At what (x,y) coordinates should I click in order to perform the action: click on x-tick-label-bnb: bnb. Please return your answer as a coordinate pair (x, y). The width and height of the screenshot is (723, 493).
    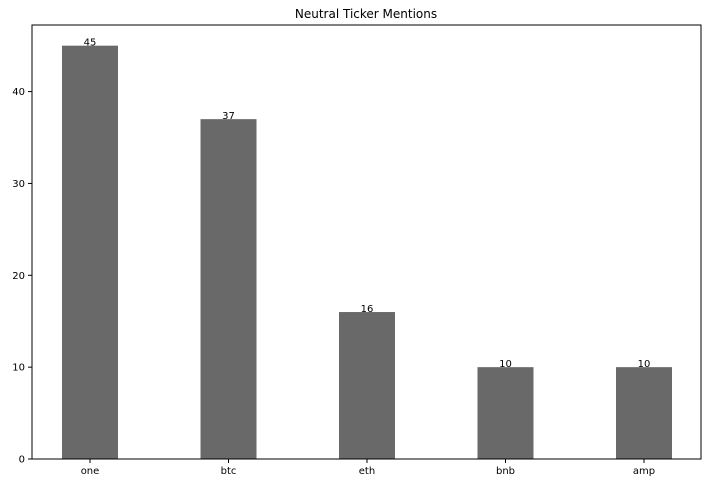
    Looking at the image, I should click on (505, 471).